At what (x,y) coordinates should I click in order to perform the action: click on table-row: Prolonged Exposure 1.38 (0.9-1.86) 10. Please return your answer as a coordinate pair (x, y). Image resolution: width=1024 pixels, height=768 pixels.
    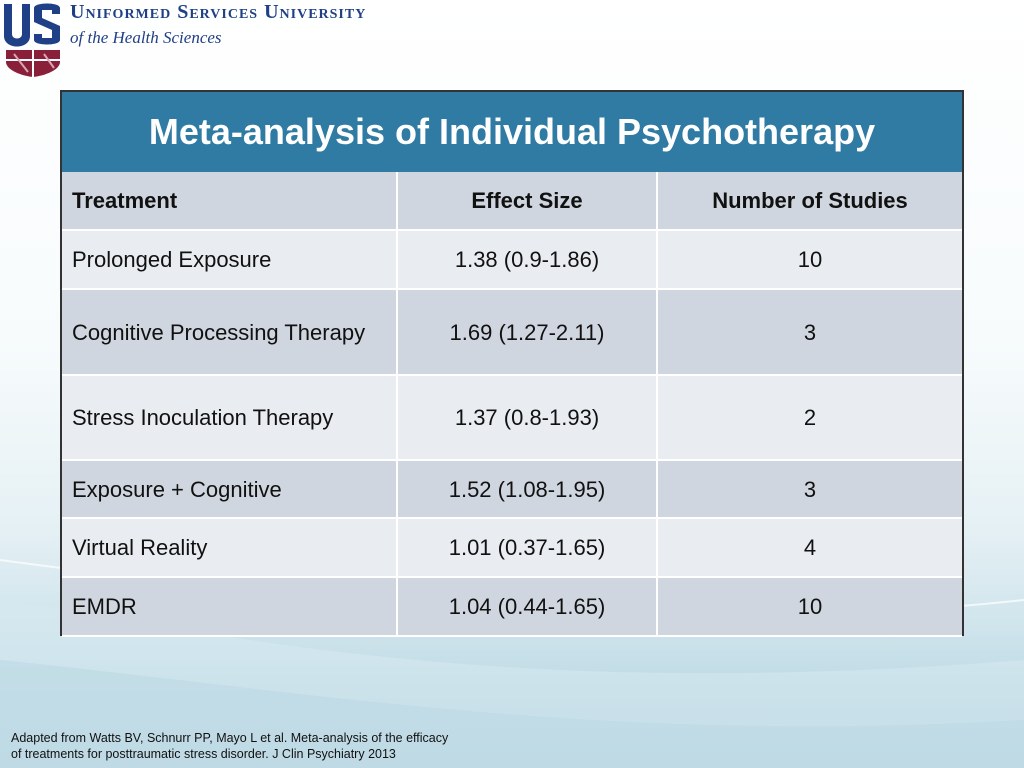
    Looking at the image, I should click on (512, 260).